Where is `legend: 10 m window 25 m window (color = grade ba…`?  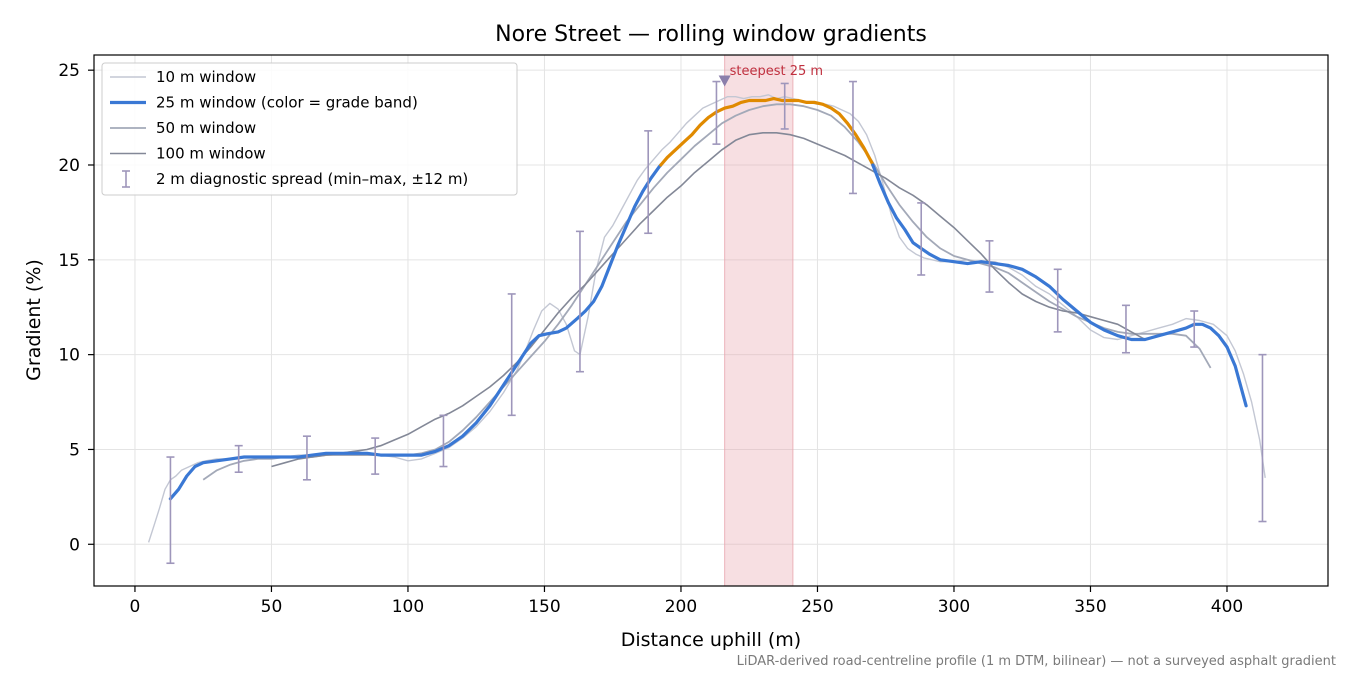
legend: 10 m window 25 m window (color = grade ba… is located at coordinates (309, 129).